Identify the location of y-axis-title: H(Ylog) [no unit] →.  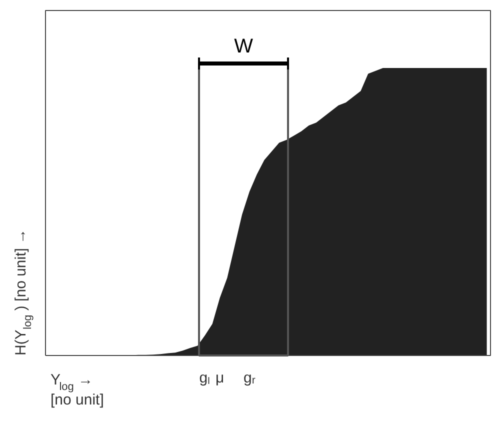
(23, 292).